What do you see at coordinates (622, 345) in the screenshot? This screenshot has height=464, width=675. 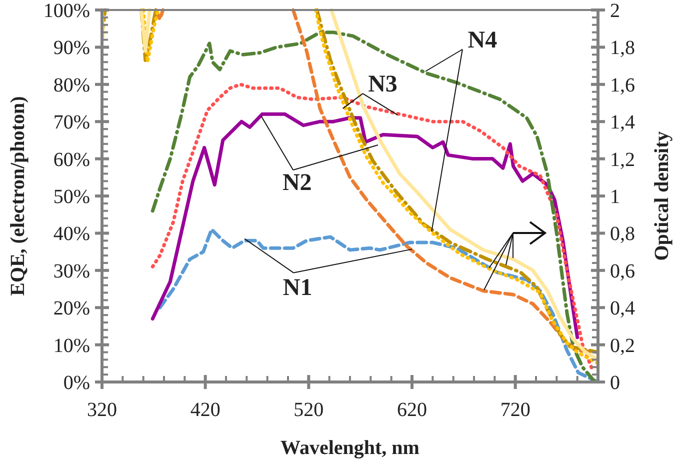 I see `y2-tick-label: 0,2` at bounding box center [622, 345].